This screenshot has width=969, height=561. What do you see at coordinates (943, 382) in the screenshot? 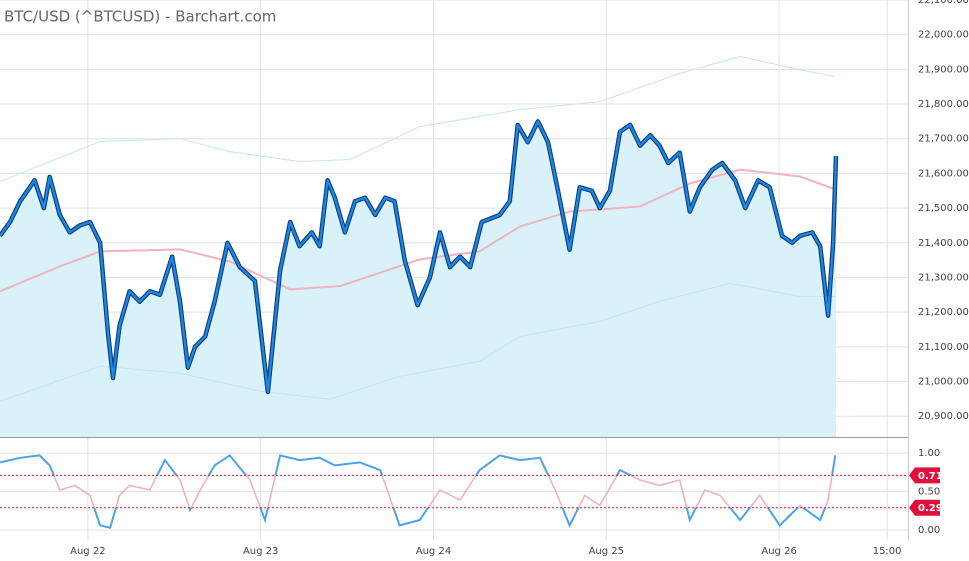
I see `y-tick-label: 21,000.00` at bounding box center [943, 382].